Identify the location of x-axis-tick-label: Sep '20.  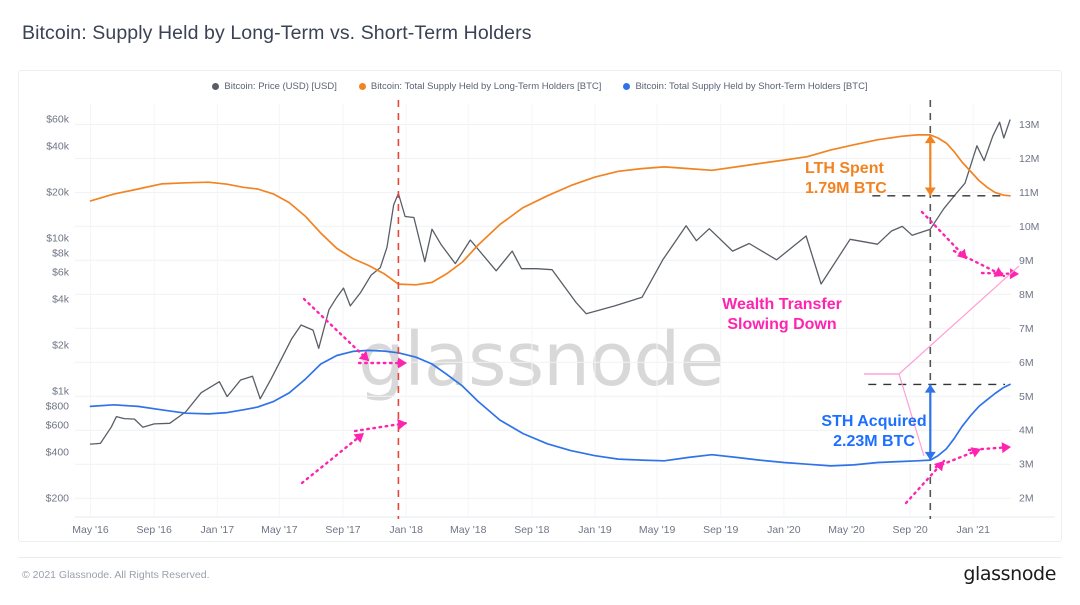
(909, 530).